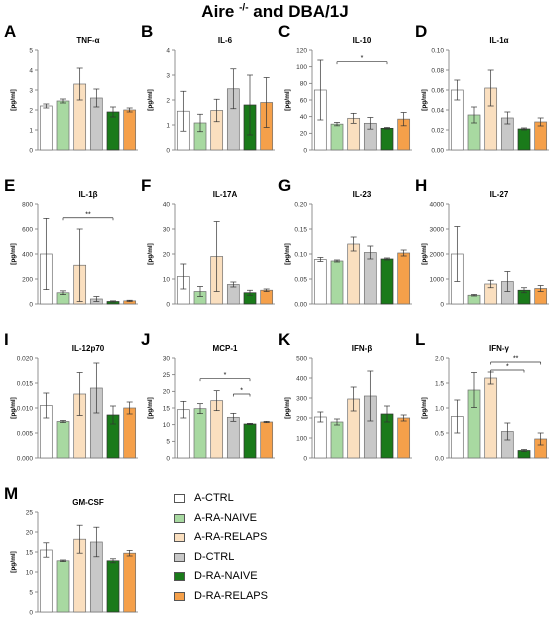  What do you see at coordinates (167, 408) in the screenshot?
I see `y-tick-label: 15` at bounding box center [167, 408].